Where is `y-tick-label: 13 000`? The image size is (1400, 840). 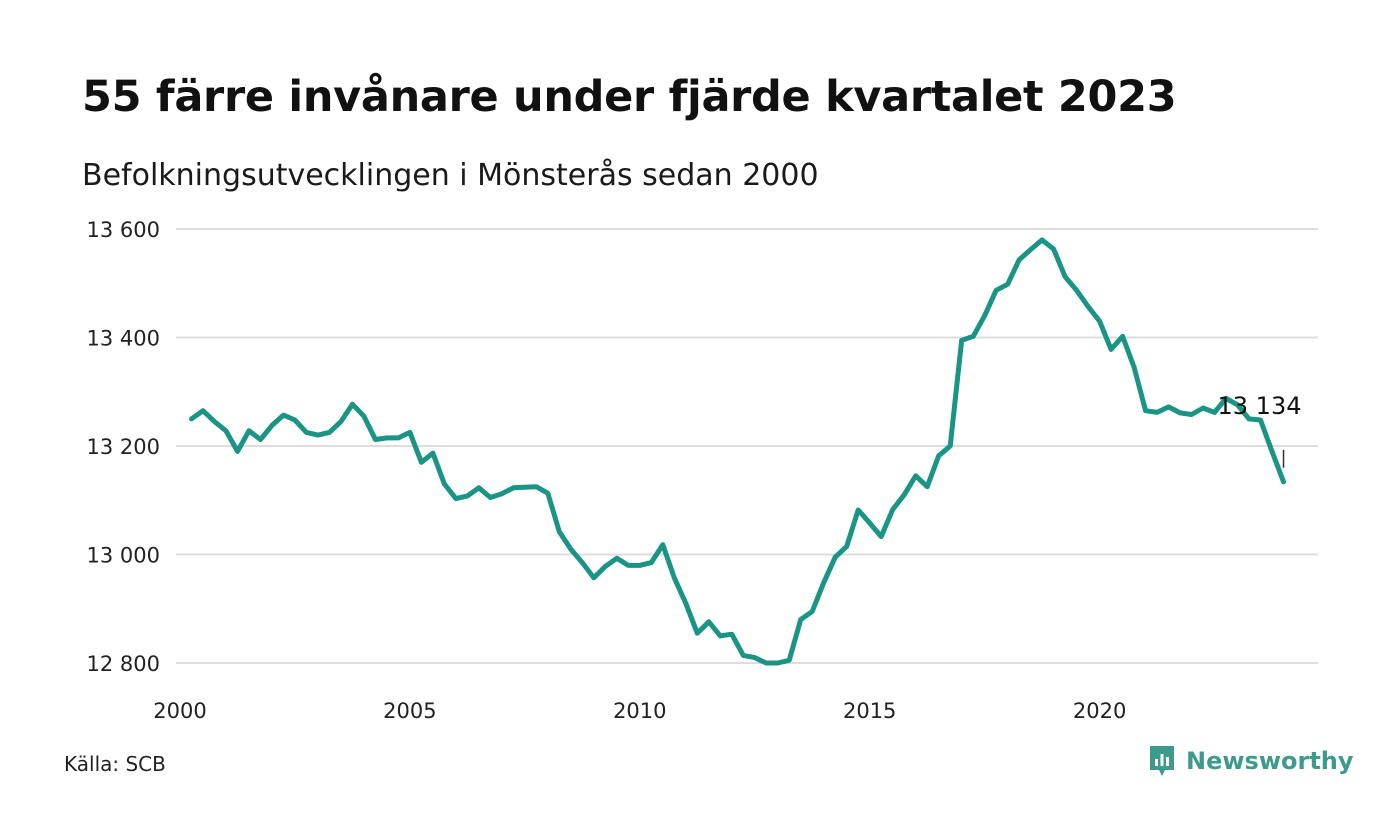 y-tick-label: 13 000 is located at coordinates (123, 556).